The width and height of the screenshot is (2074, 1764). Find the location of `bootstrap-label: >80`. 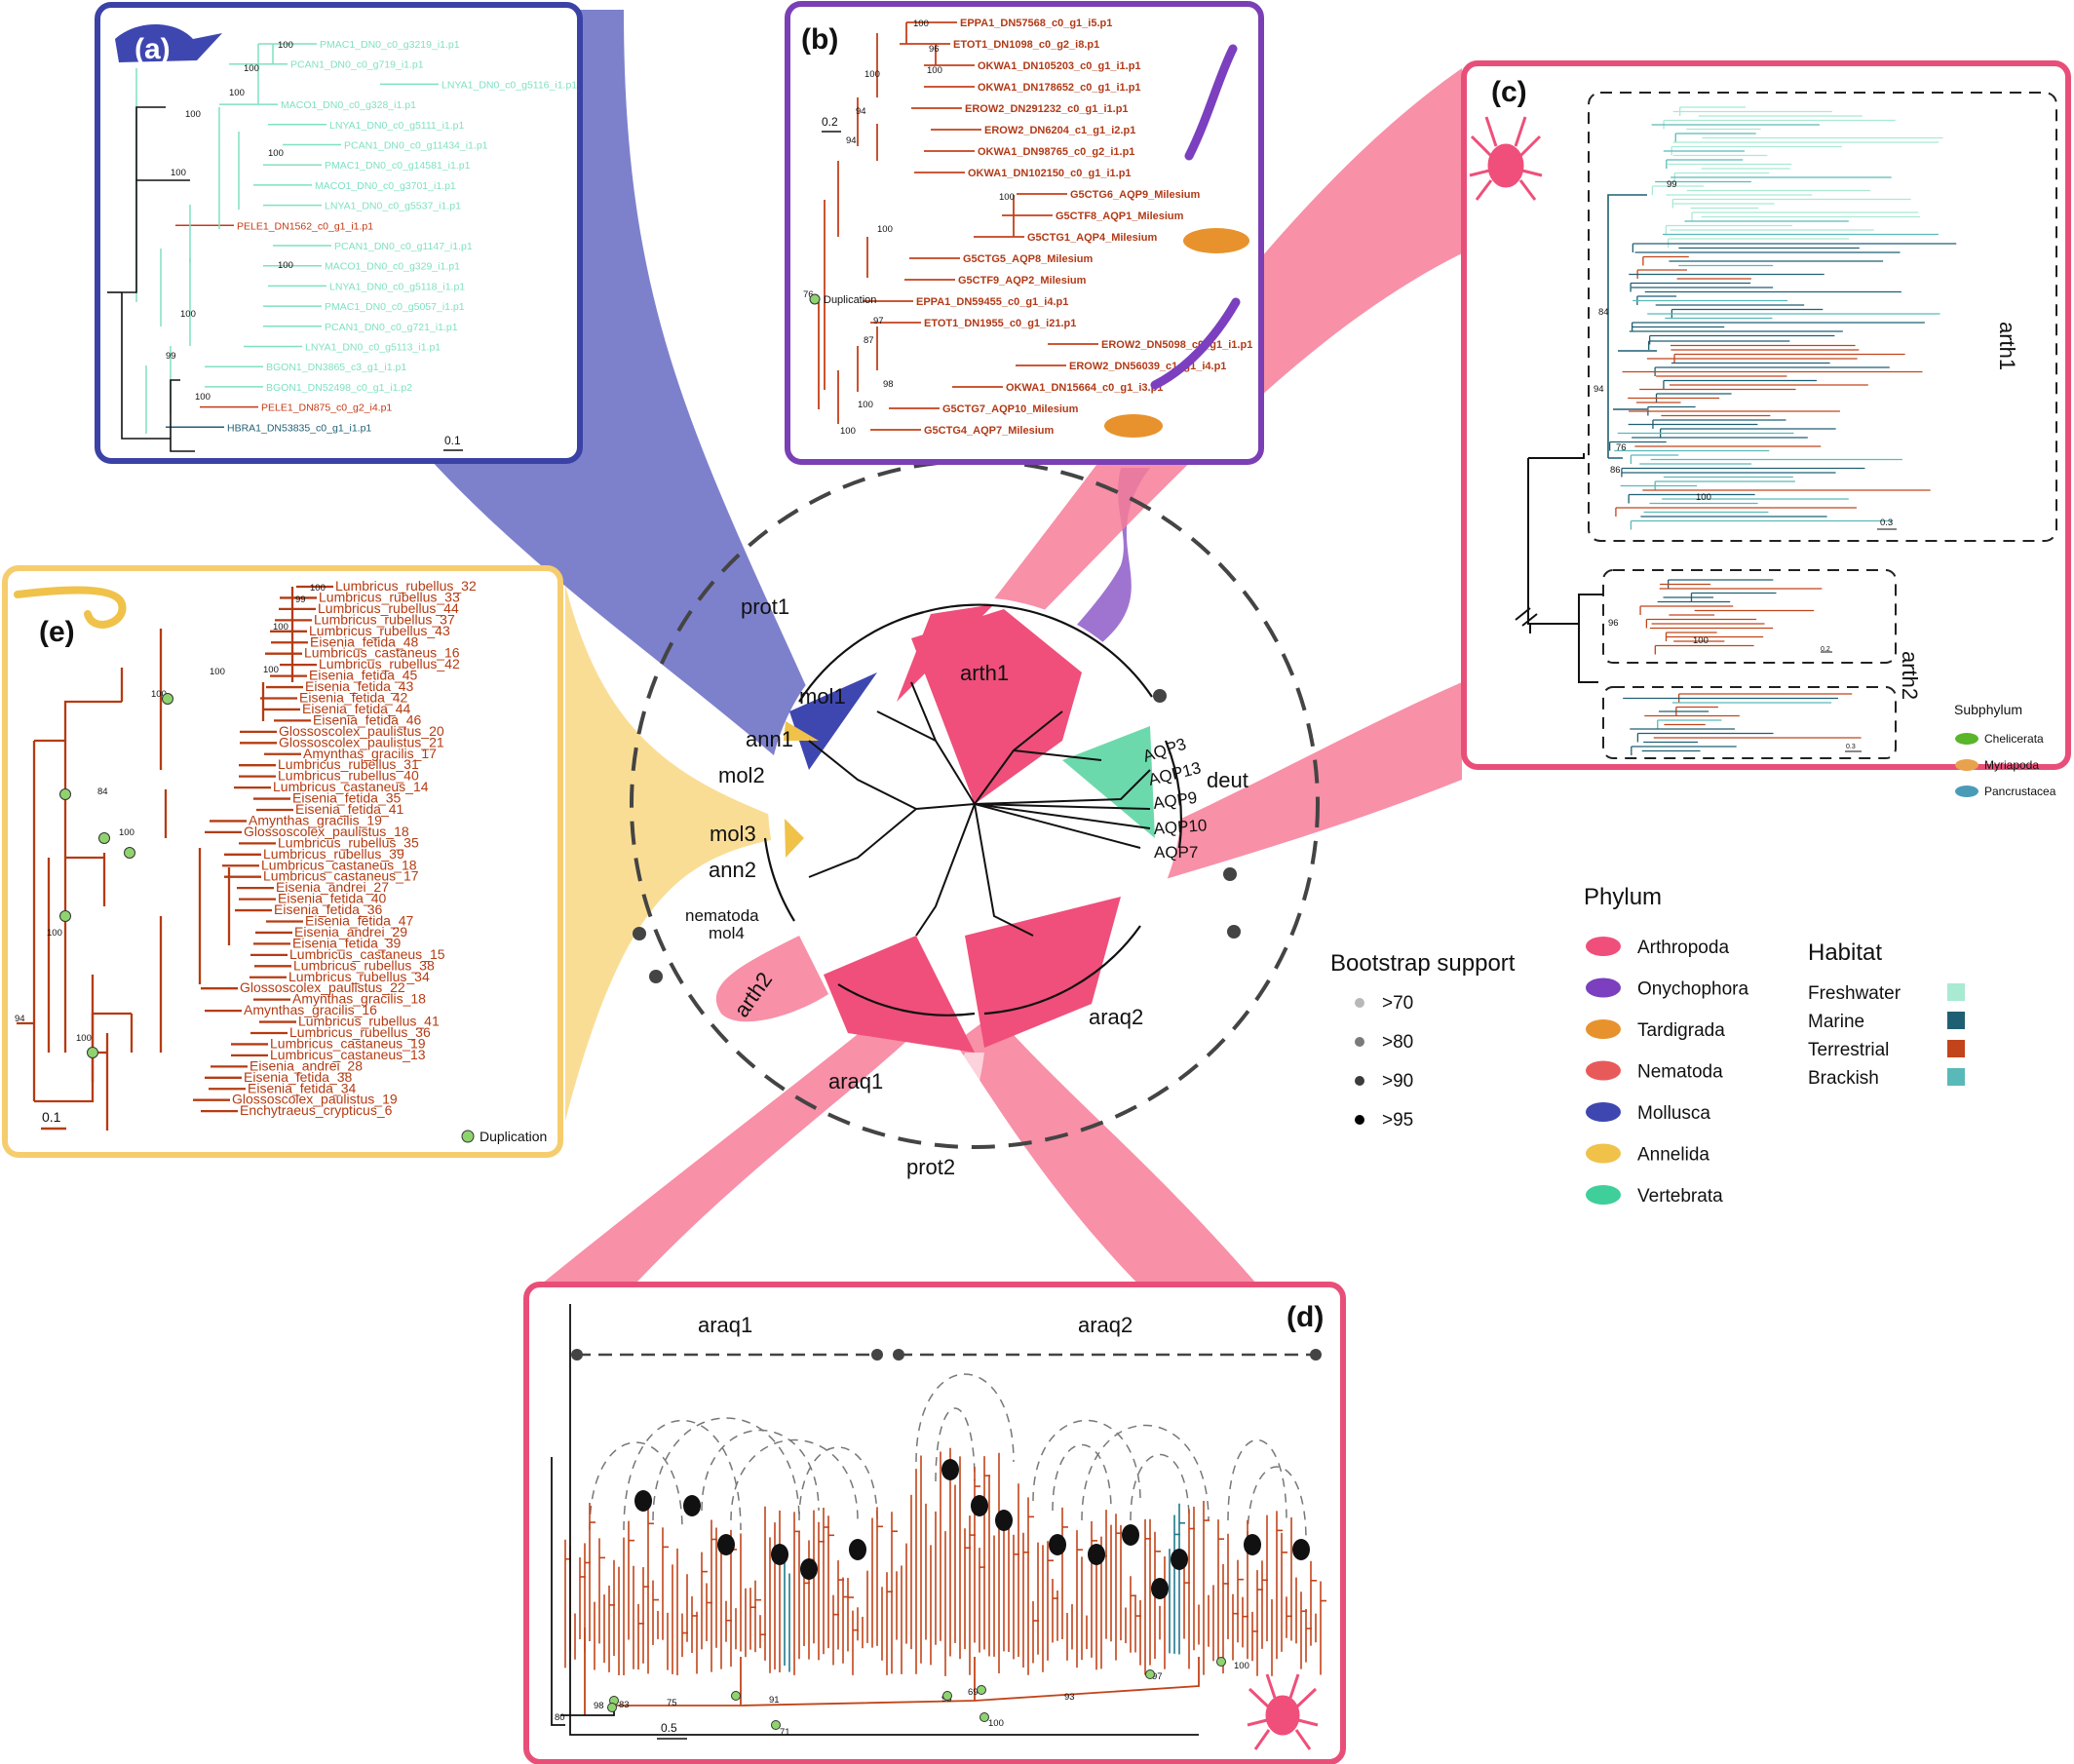

bootstrap-label: >80 is located at coordinates (1397, 1043).